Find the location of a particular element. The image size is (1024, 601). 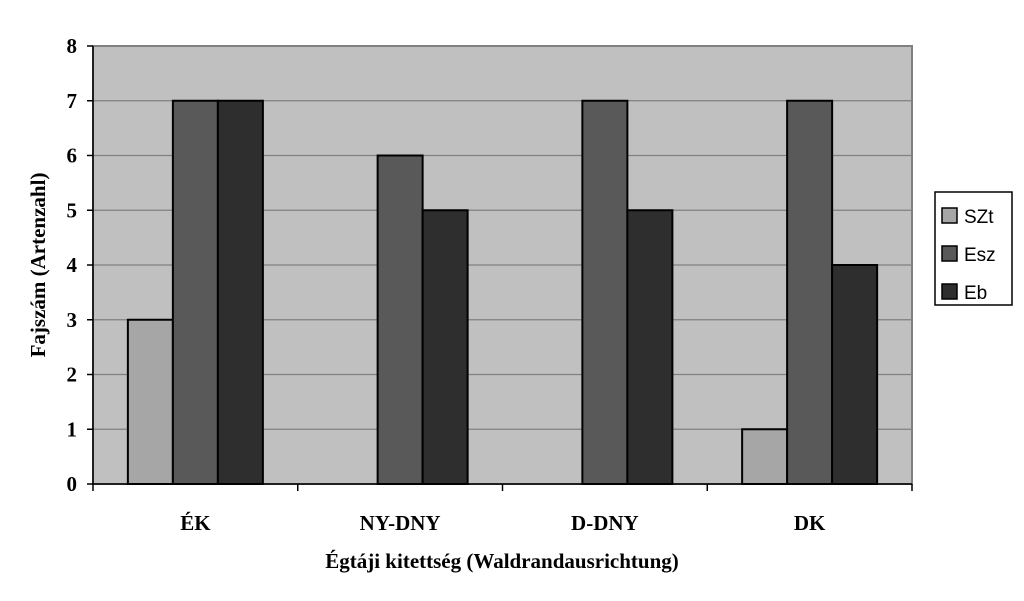

y-tick-label: 2 is located at coordinates (72, 375).